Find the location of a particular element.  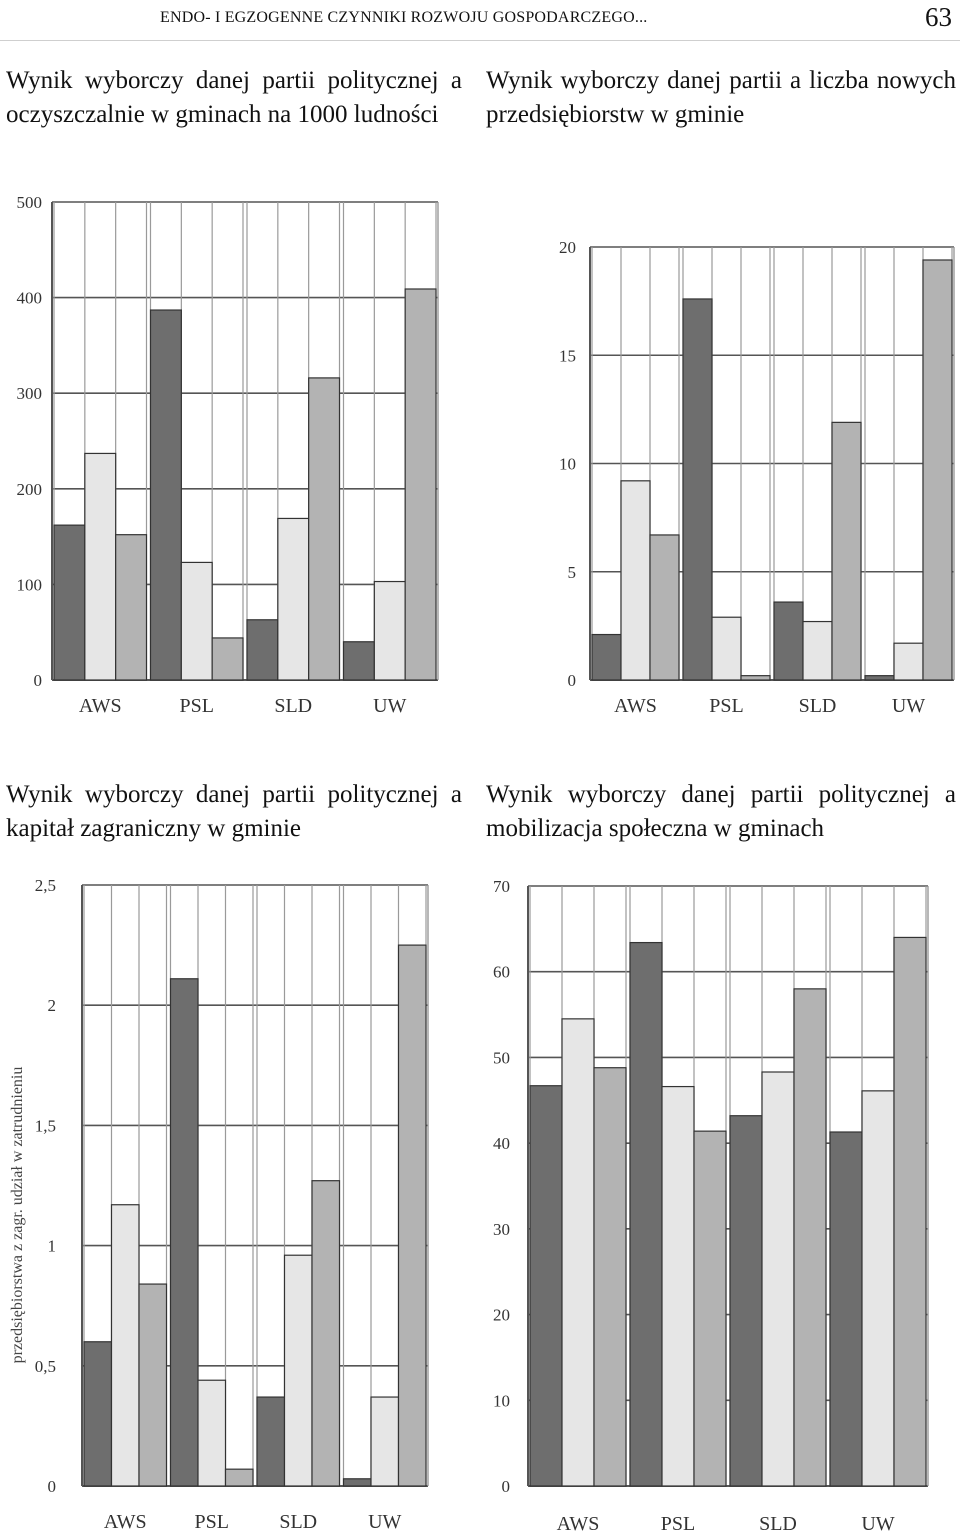

chart-4-bar-sld-s1 is located at coordinates (746, 1301).